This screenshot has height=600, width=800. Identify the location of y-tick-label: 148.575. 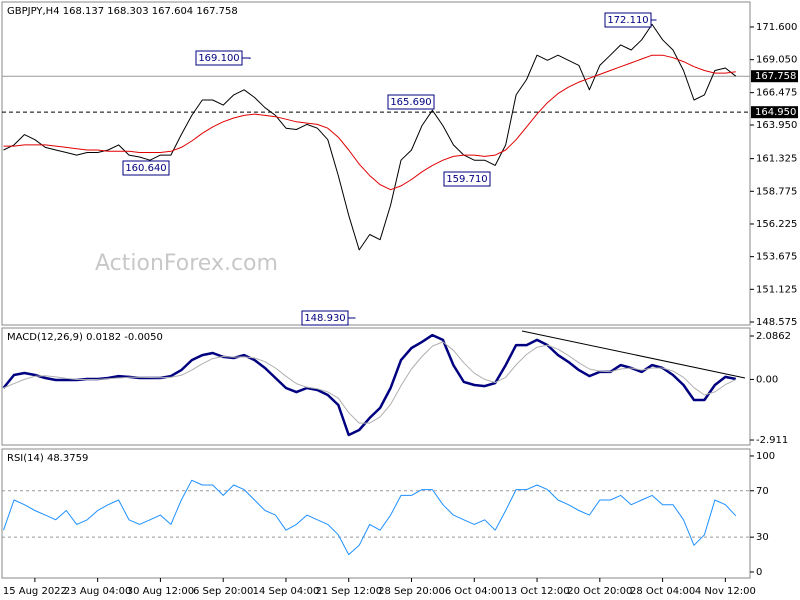
(776, 322).